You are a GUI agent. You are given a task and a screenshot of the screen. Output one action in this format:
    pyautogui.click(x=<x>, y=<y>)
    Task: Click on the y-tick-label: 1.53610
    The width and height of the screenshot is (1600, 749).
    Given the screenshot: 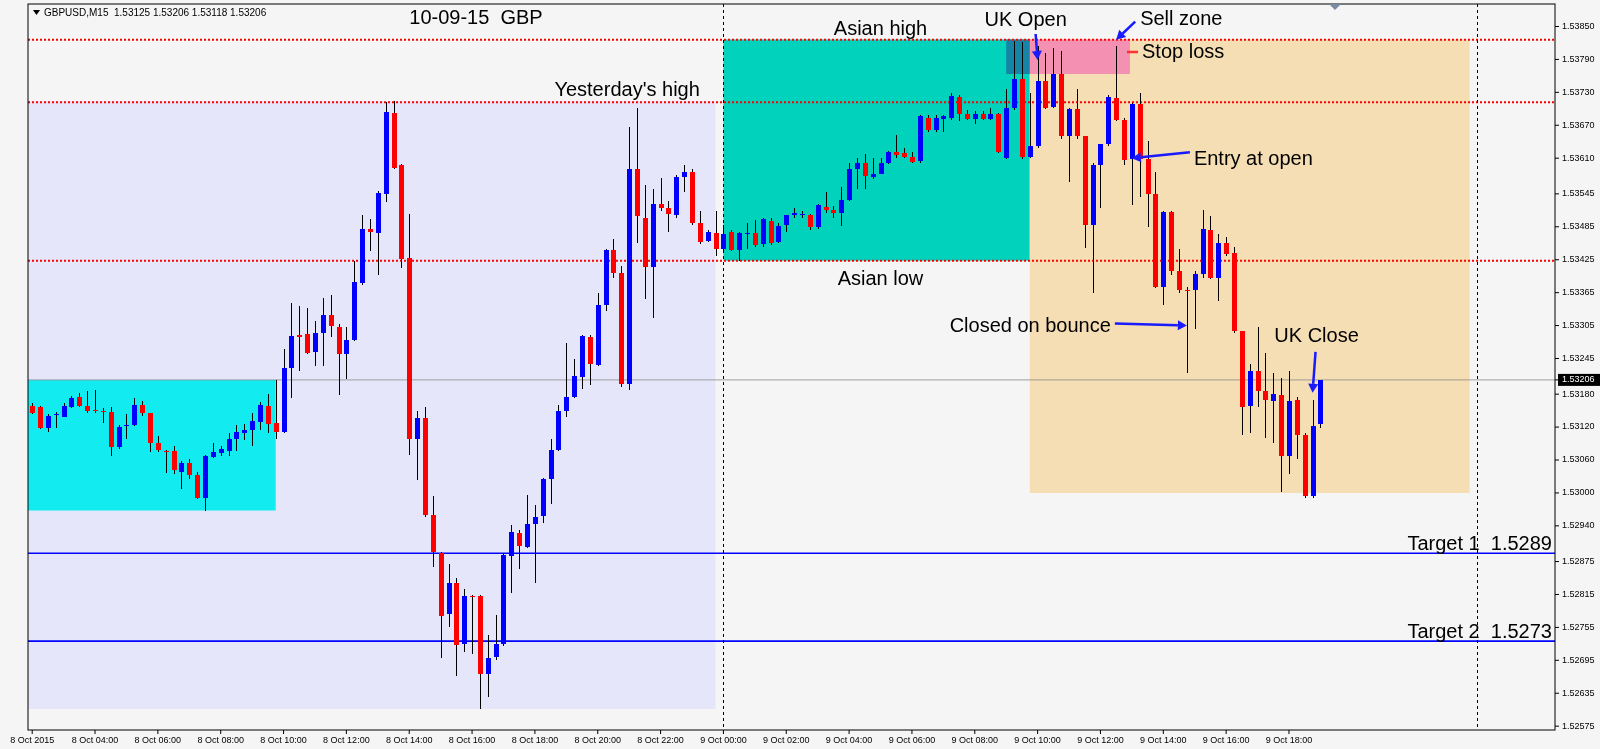 What is the action you would take?
    pyautogui.click(x=1578, y=157)
    